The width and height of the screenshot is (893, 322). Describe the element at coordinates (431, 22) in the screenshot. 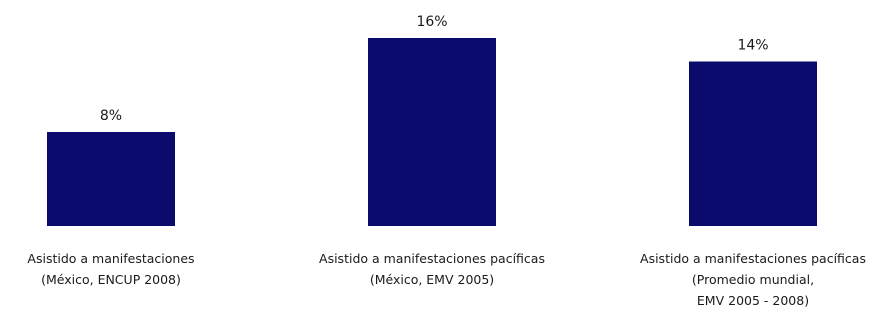

I see `value-label-2: 16%` at that location.